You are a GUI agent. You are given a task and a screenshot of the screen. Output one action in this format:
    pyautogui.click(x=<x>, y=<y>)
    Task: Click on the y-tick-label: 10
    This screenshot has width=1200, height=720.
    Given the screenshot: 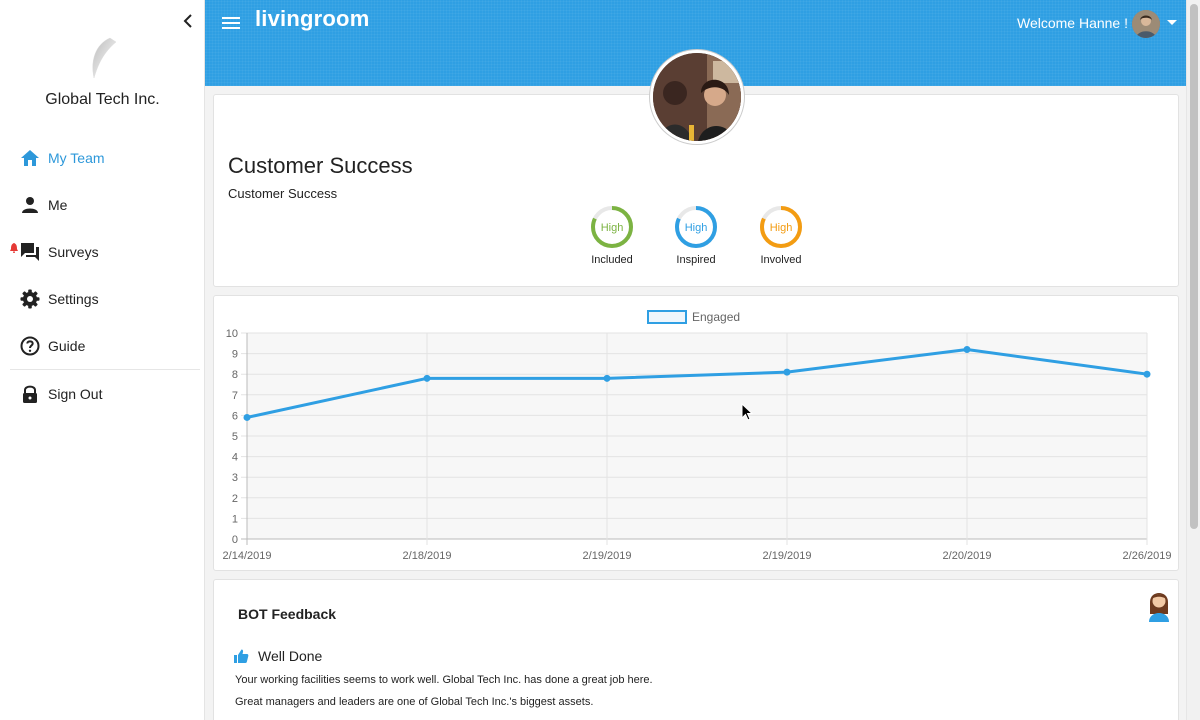 What is the action you would take?
    pyautogui.click(x=232, y=334)
    